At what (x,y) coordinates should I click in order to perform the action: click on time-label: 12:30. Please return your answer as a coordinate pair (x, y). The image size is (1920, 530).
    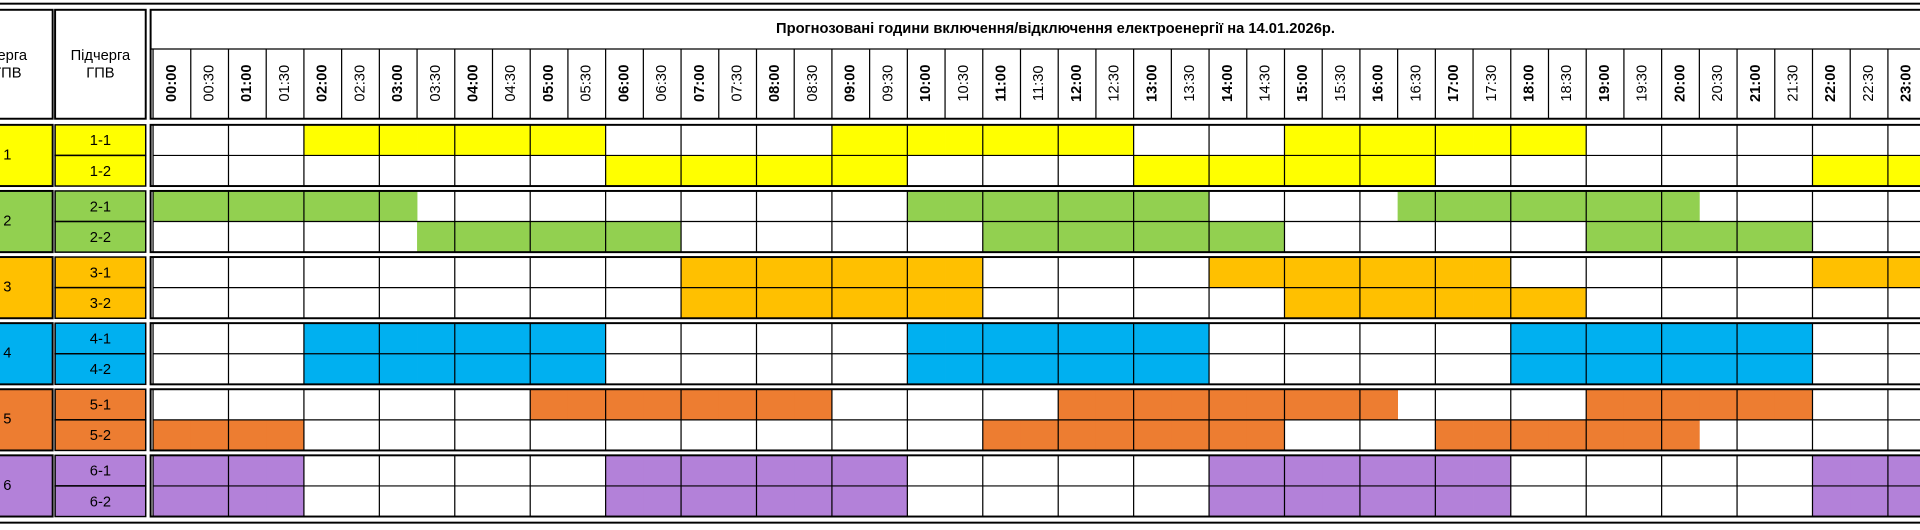
    Looking at the image, I should click on (1115, 83).